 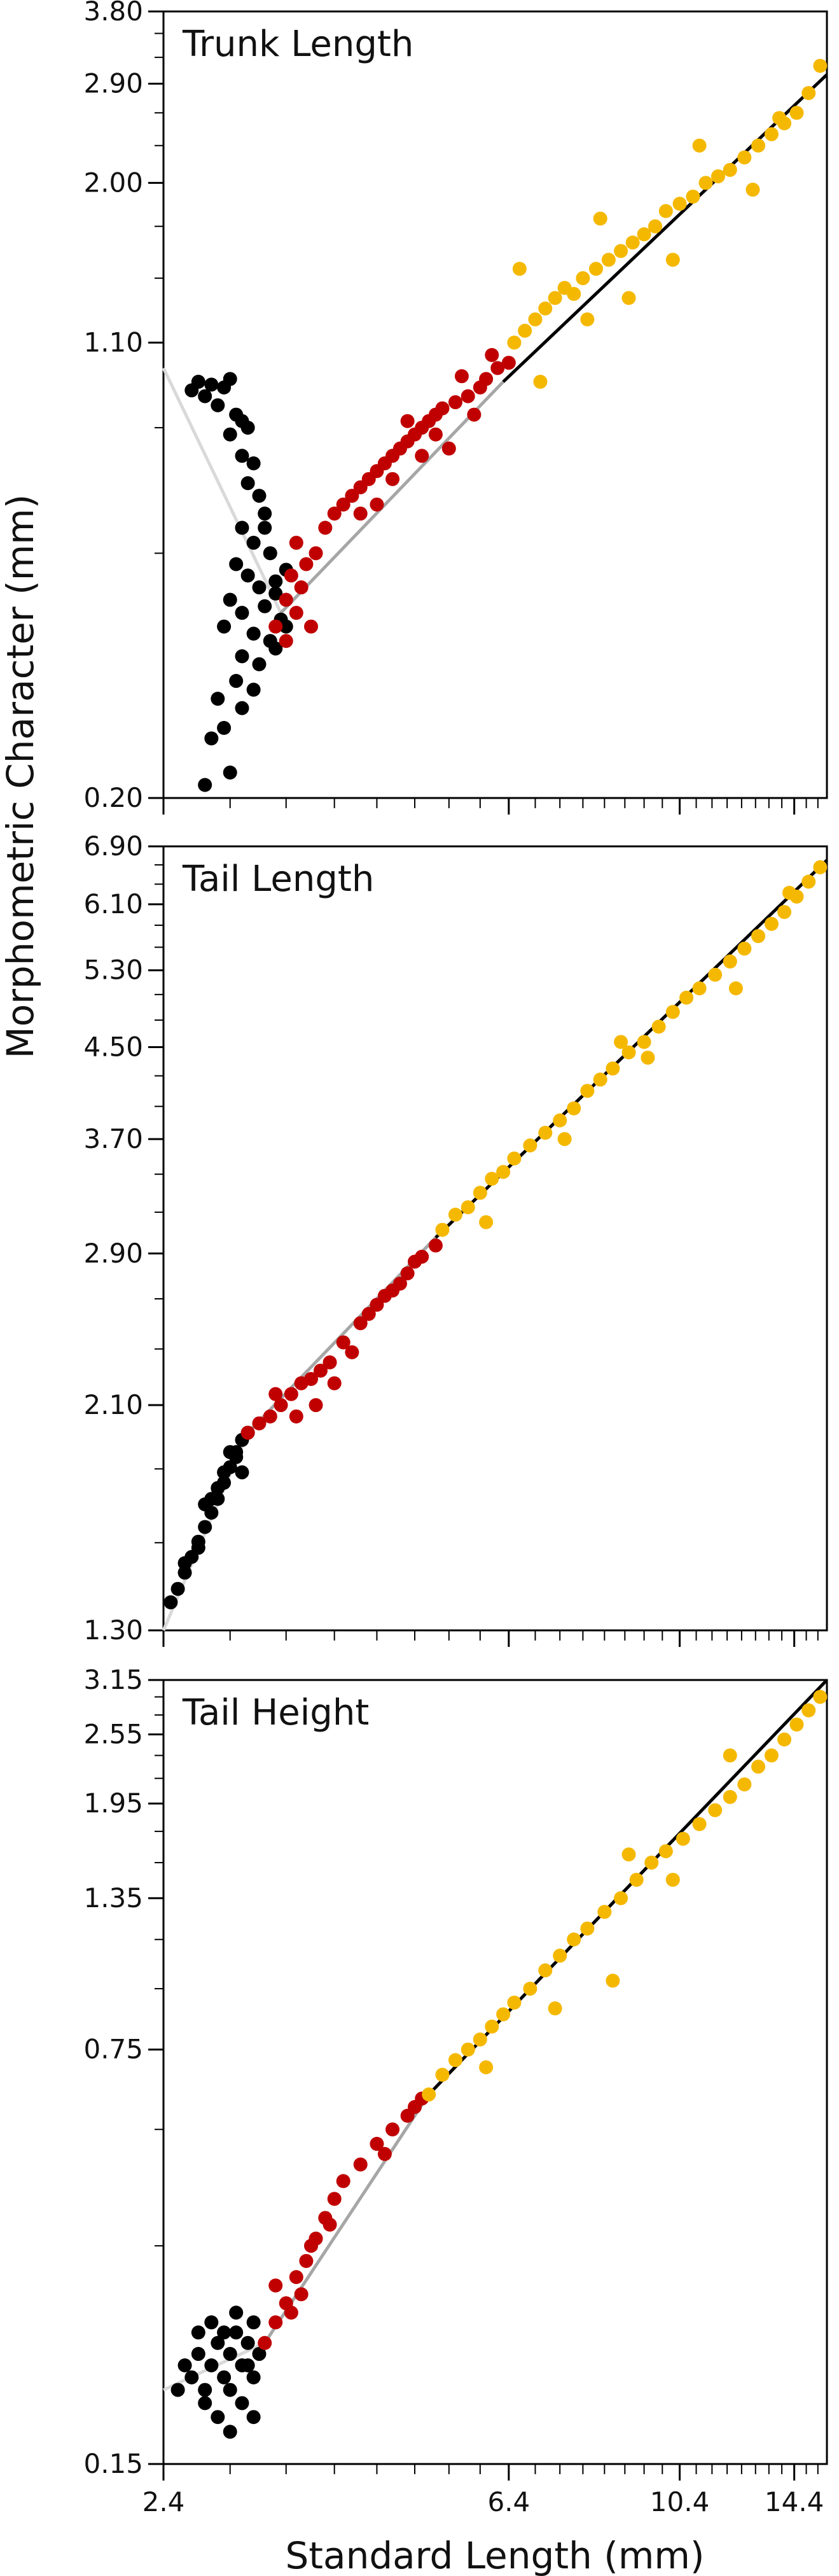 What do you see at coordinates (391, 497) in the screenshot?
I see `fit-line-fit-mid` at bounding box center [391, 497].